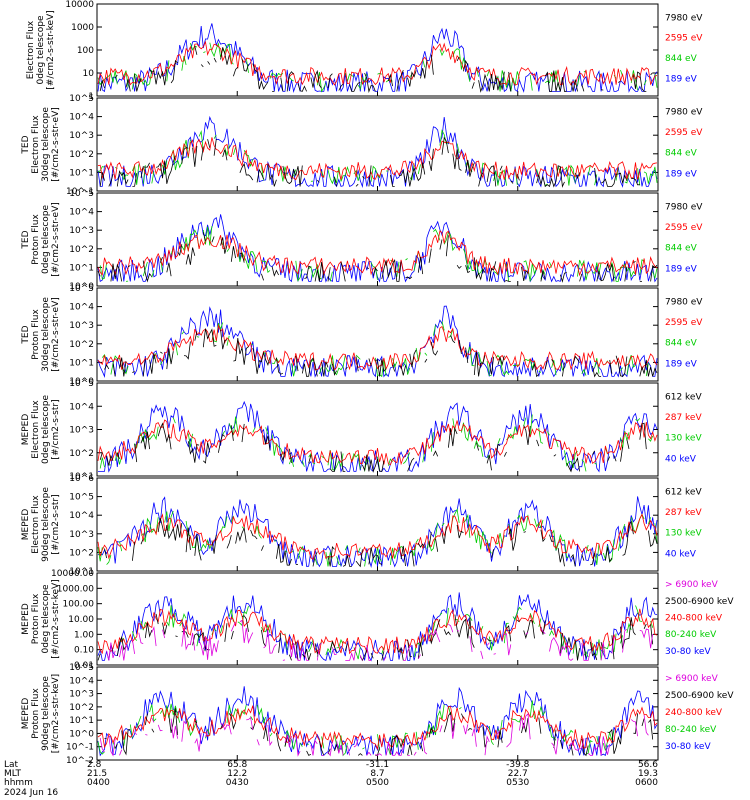 The image size is (750, 800). Describe the element at coordinates (98, 783) in the screenshot. I see `x-tick-time: 0400` at that location.